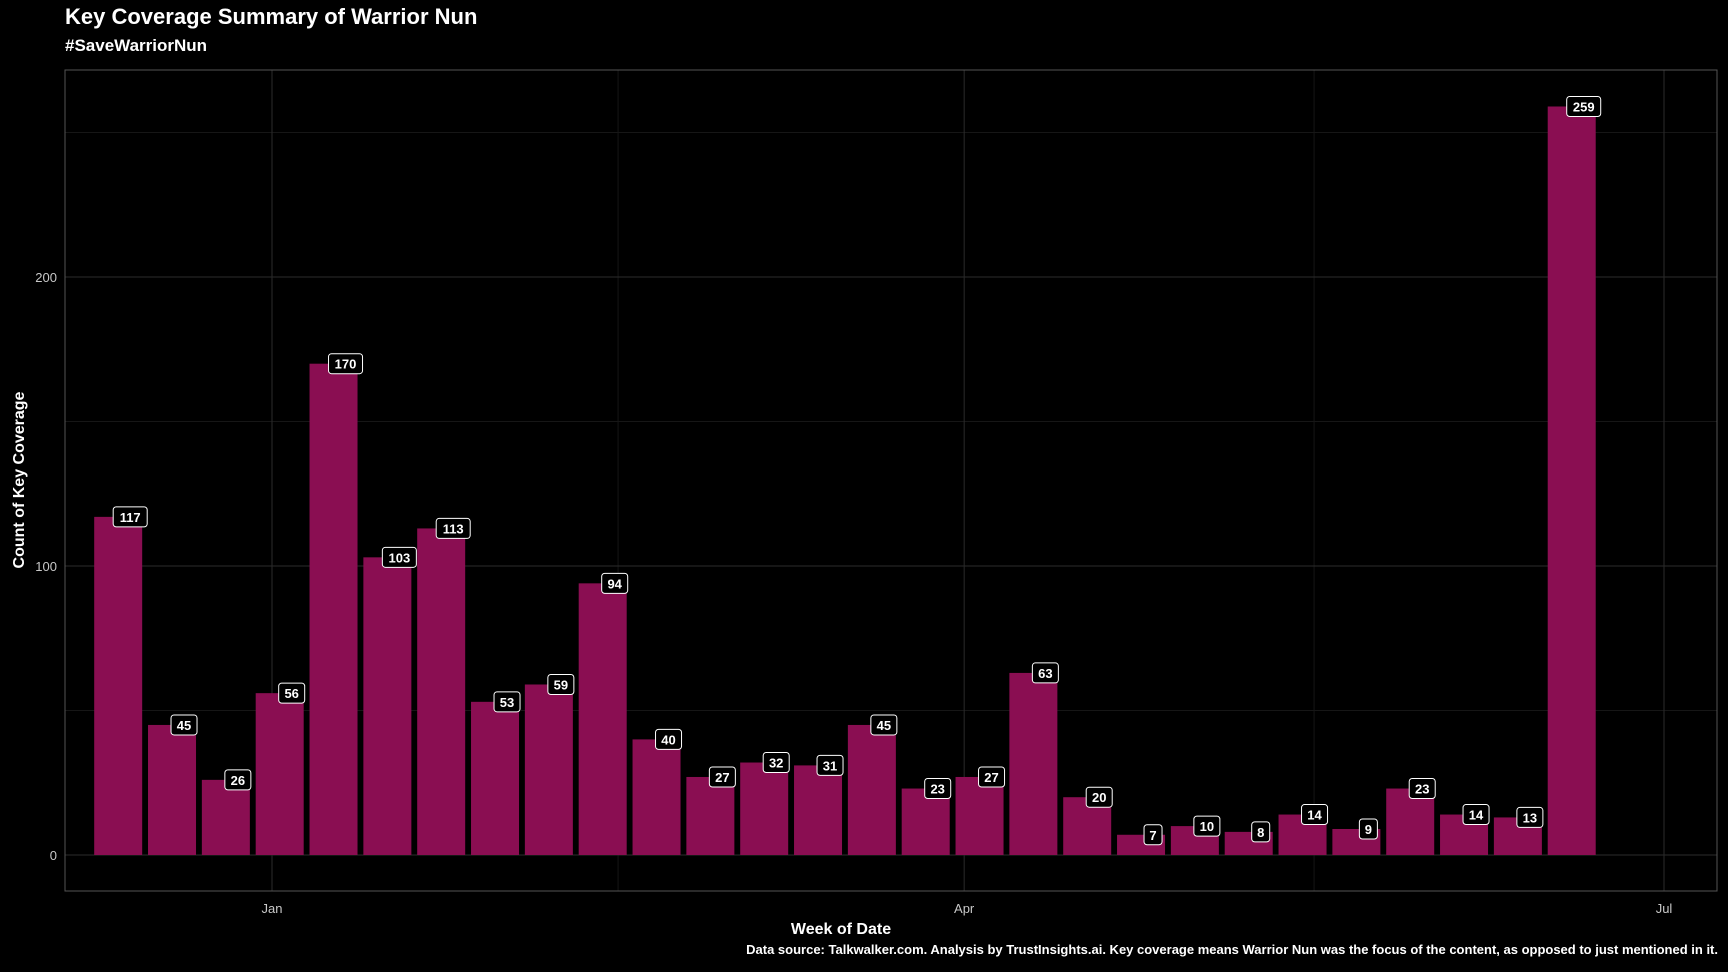 This screenshot has height=972, width=1728. I want to click on data-label: 53, so click(507, 702).